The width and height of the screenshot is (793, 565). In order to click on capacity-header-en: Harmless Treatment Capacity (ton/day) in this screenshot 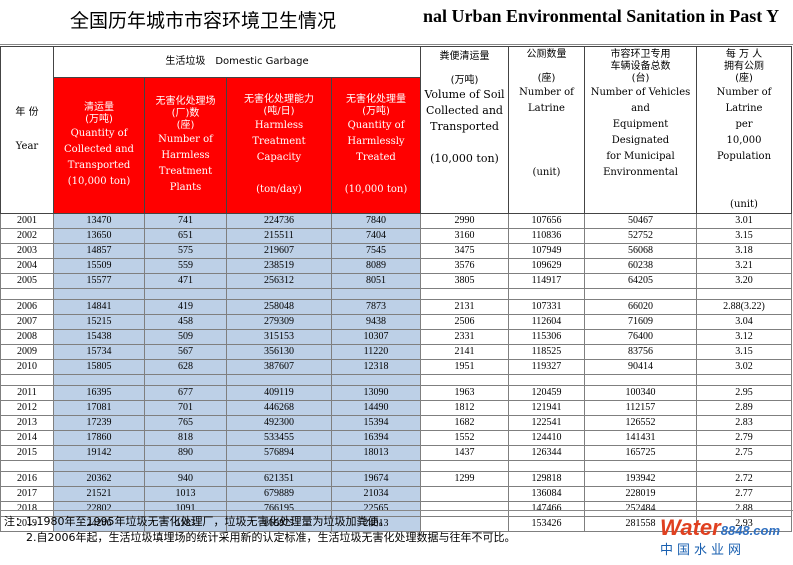, I will do `click(279, 157)`.